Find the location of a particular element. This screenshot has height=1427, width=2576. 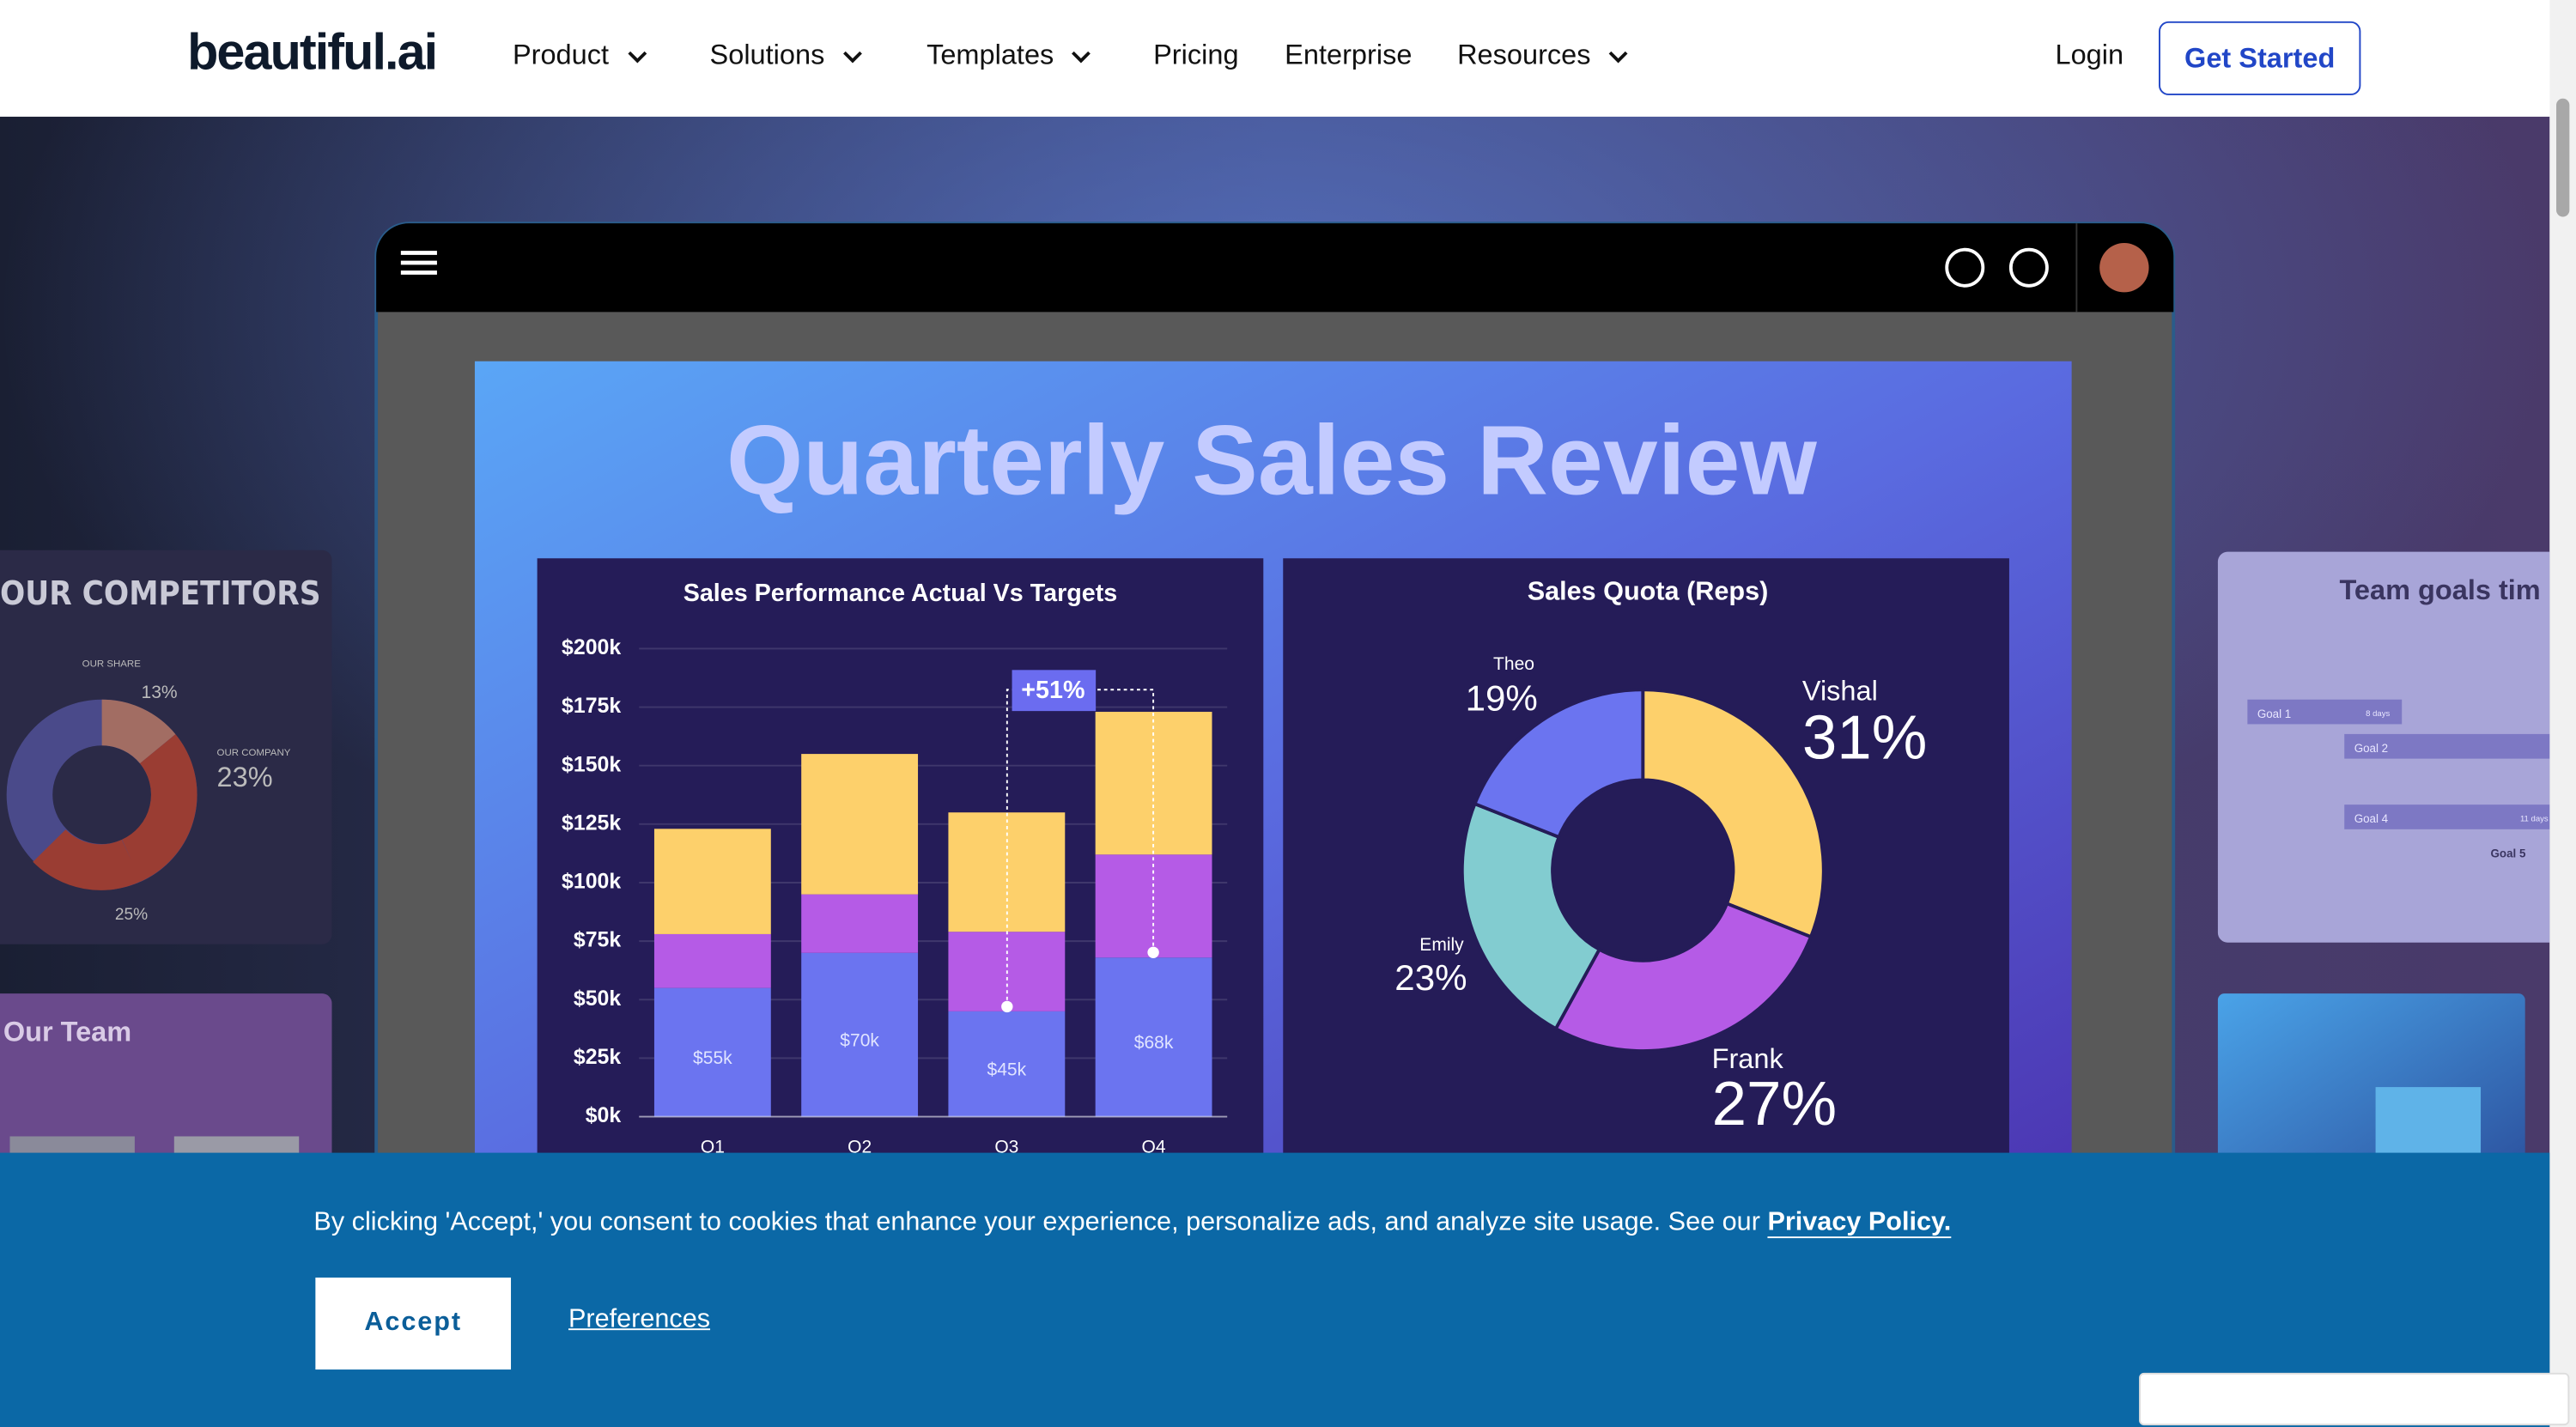

nav-label: Pricing is located at coordinates (1196, 55).